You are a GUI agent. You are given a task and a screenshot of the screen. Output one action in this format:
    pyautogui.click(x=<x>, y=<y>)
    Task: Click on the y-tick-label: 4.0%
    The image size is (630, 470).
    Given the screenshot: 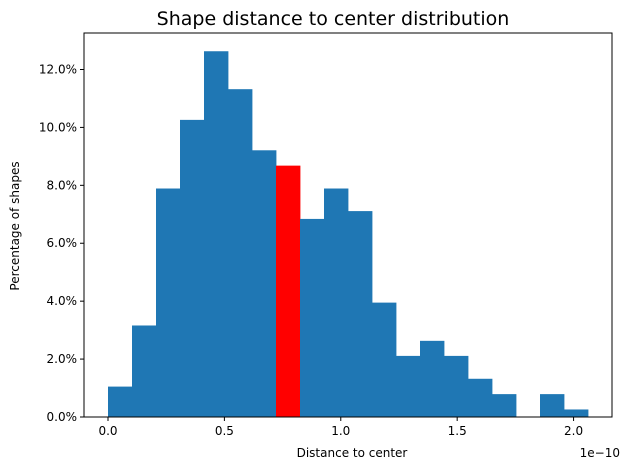 What is the action you would take?
    pyautogui.click(x=62, y=301)
    